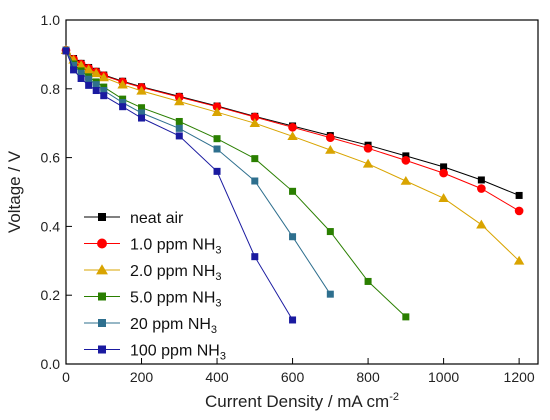  Describe the element at coordinates (157, 218) in the screenshot. I see `legend-label: neat air` at that location.